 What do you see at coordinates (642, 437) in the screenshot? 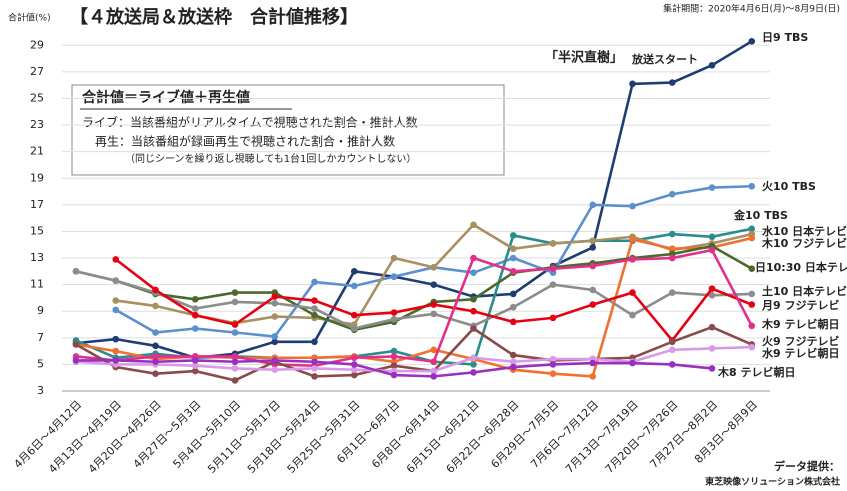
I see `x-tick-label: 7月20日～7月26日` at bounding box center [642, 437].